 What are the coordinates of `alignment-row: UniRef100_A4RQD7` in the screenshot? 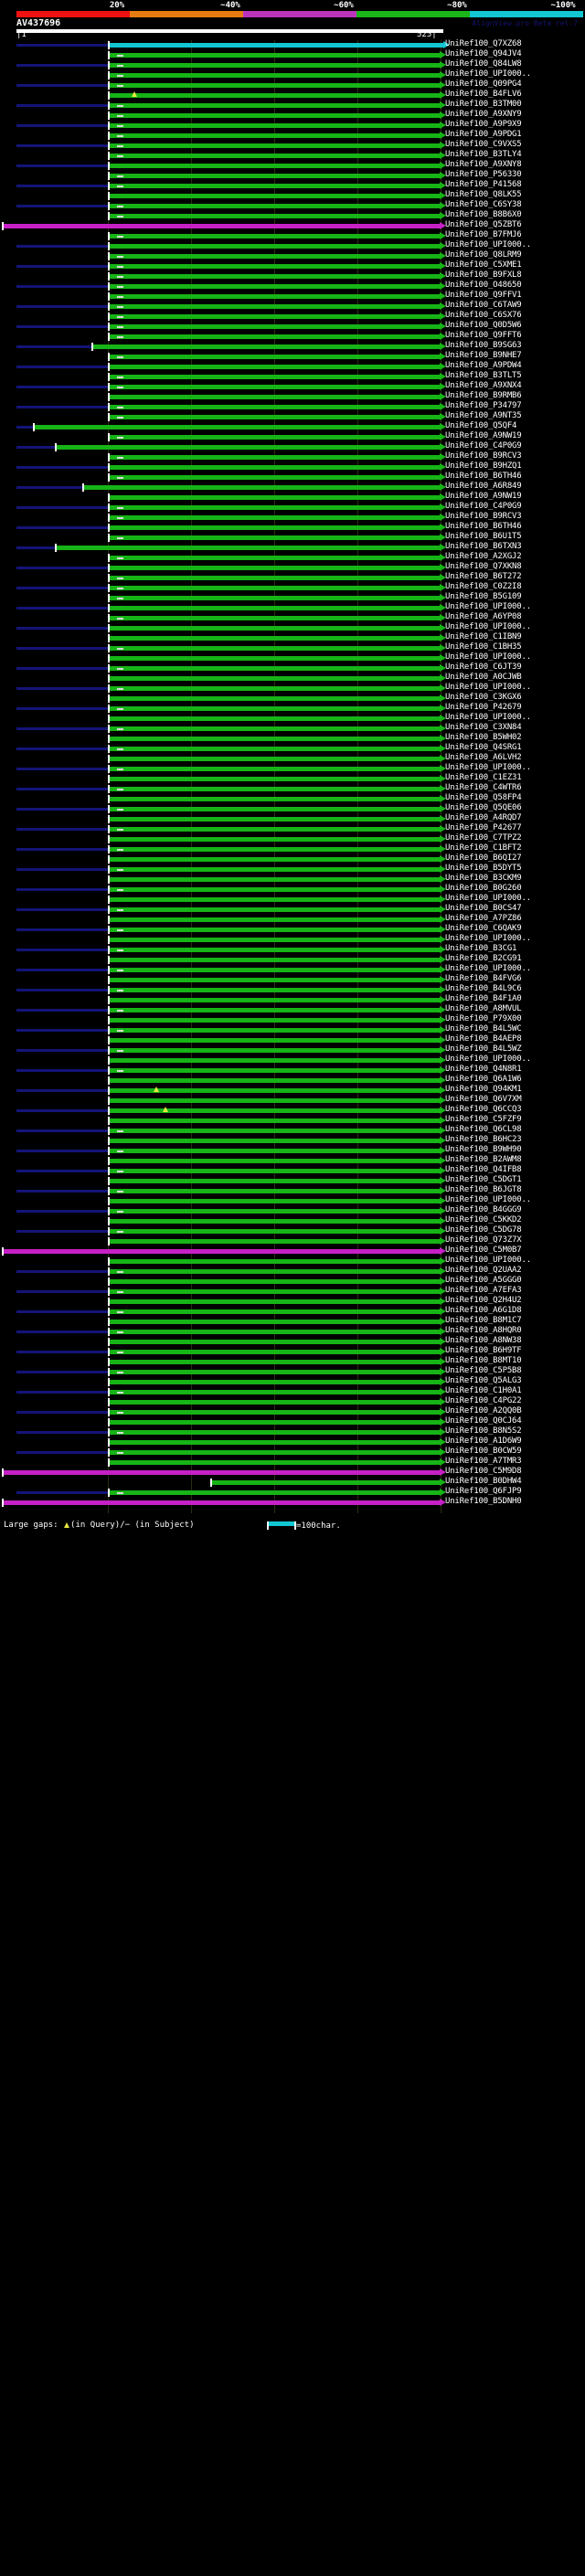 It's located at (293, 818).